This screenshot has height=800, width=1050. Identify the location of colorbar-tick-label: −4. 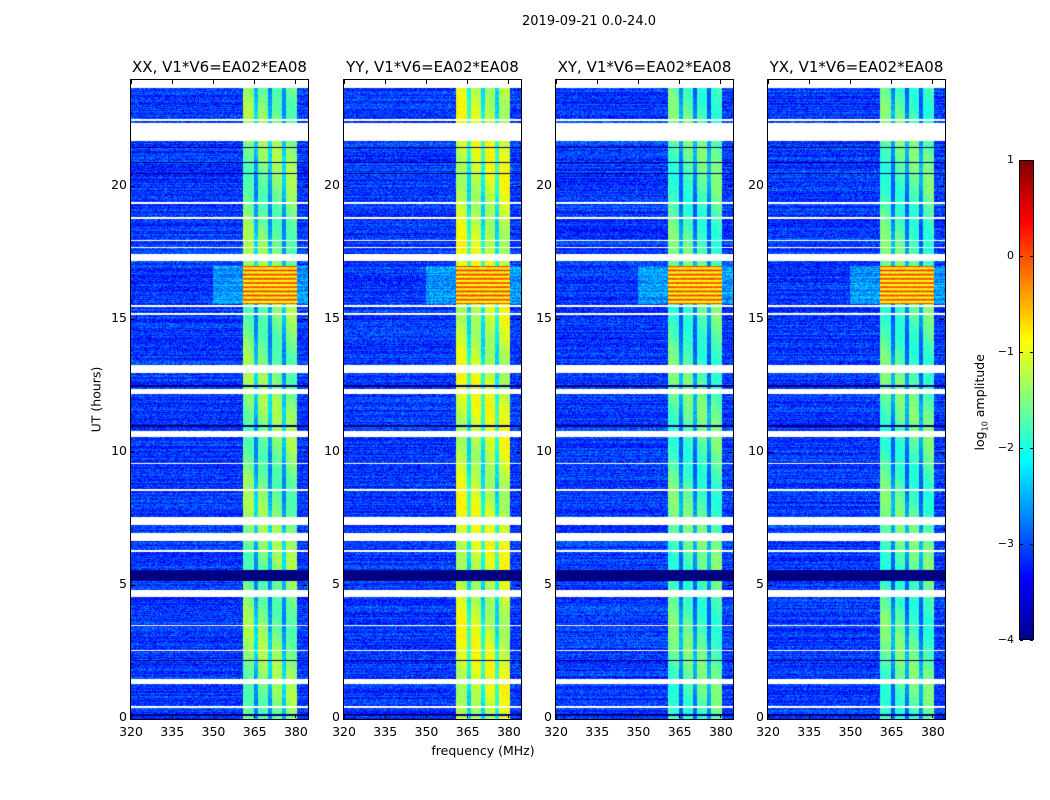
(1005, 639).